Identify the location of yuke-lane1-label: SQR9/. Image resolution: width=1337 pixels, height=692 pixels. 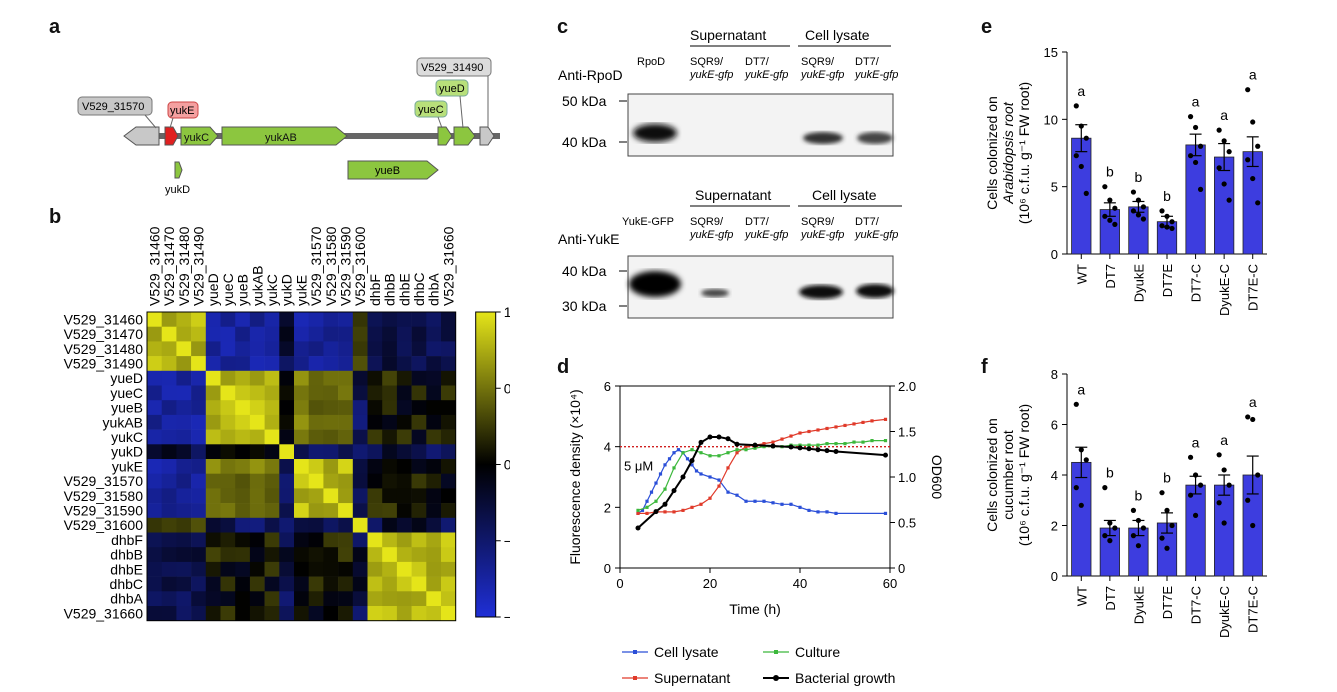
(707, 222).